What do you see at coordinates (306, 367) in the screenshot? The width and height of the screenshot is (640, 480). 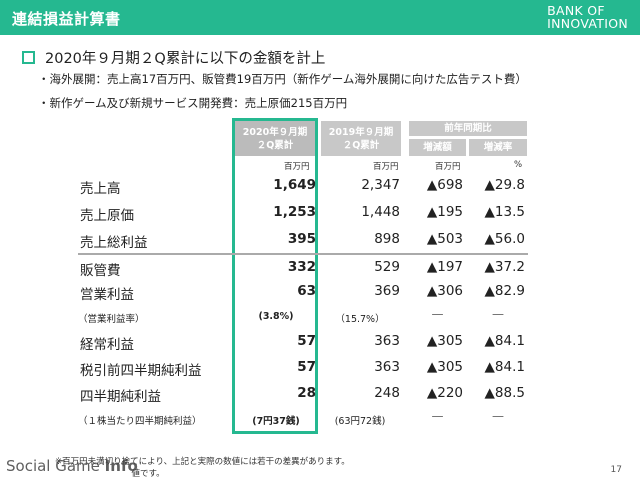 I see `row-current-pretax-profit: 57` at bounding box center [306, 367].